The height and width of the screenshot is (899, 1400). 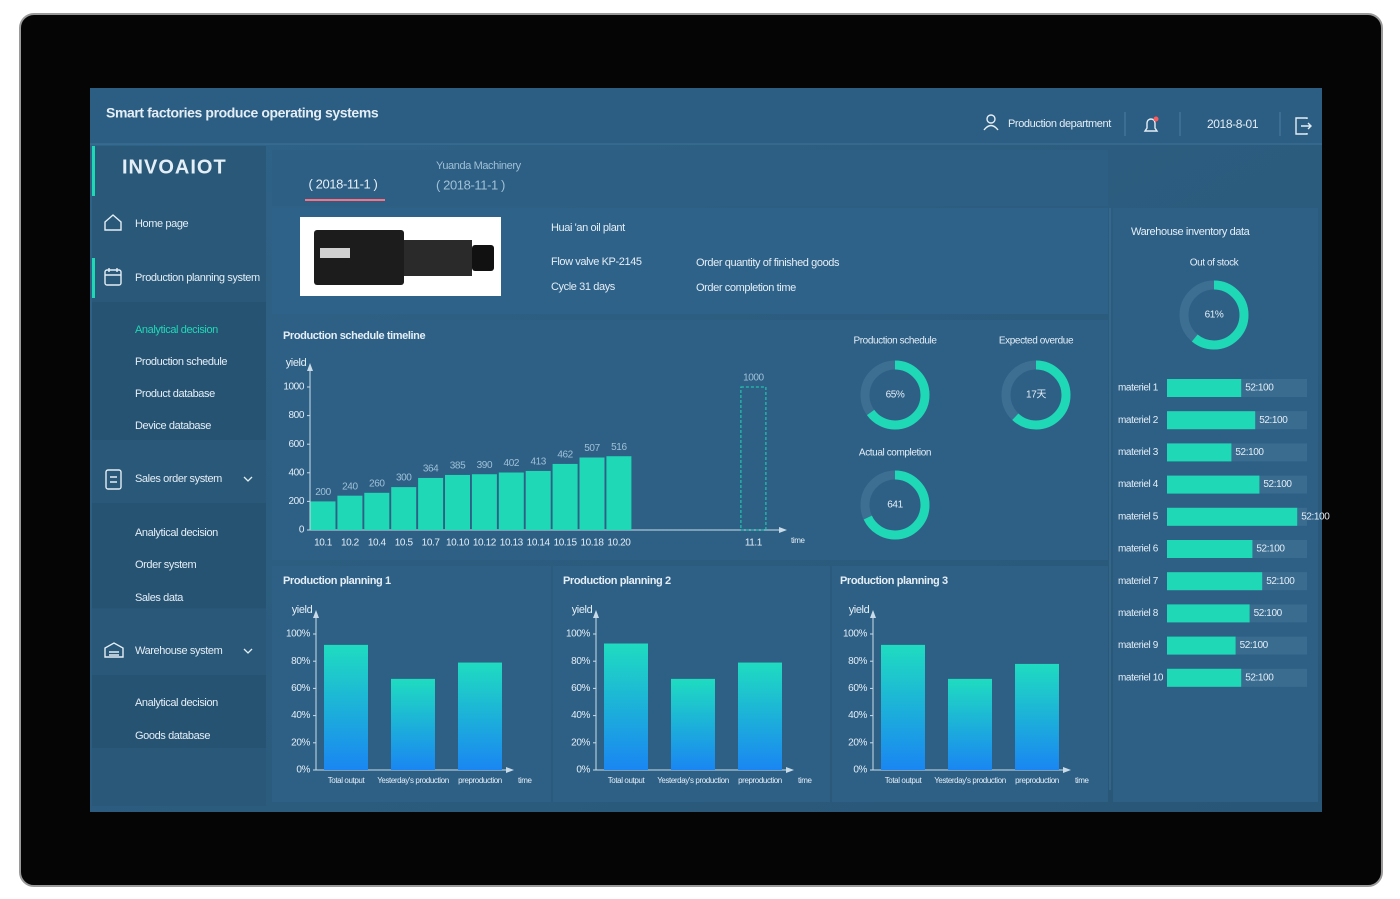 I want to click on y-tick-label: 40%, so click(x=580, y=715).